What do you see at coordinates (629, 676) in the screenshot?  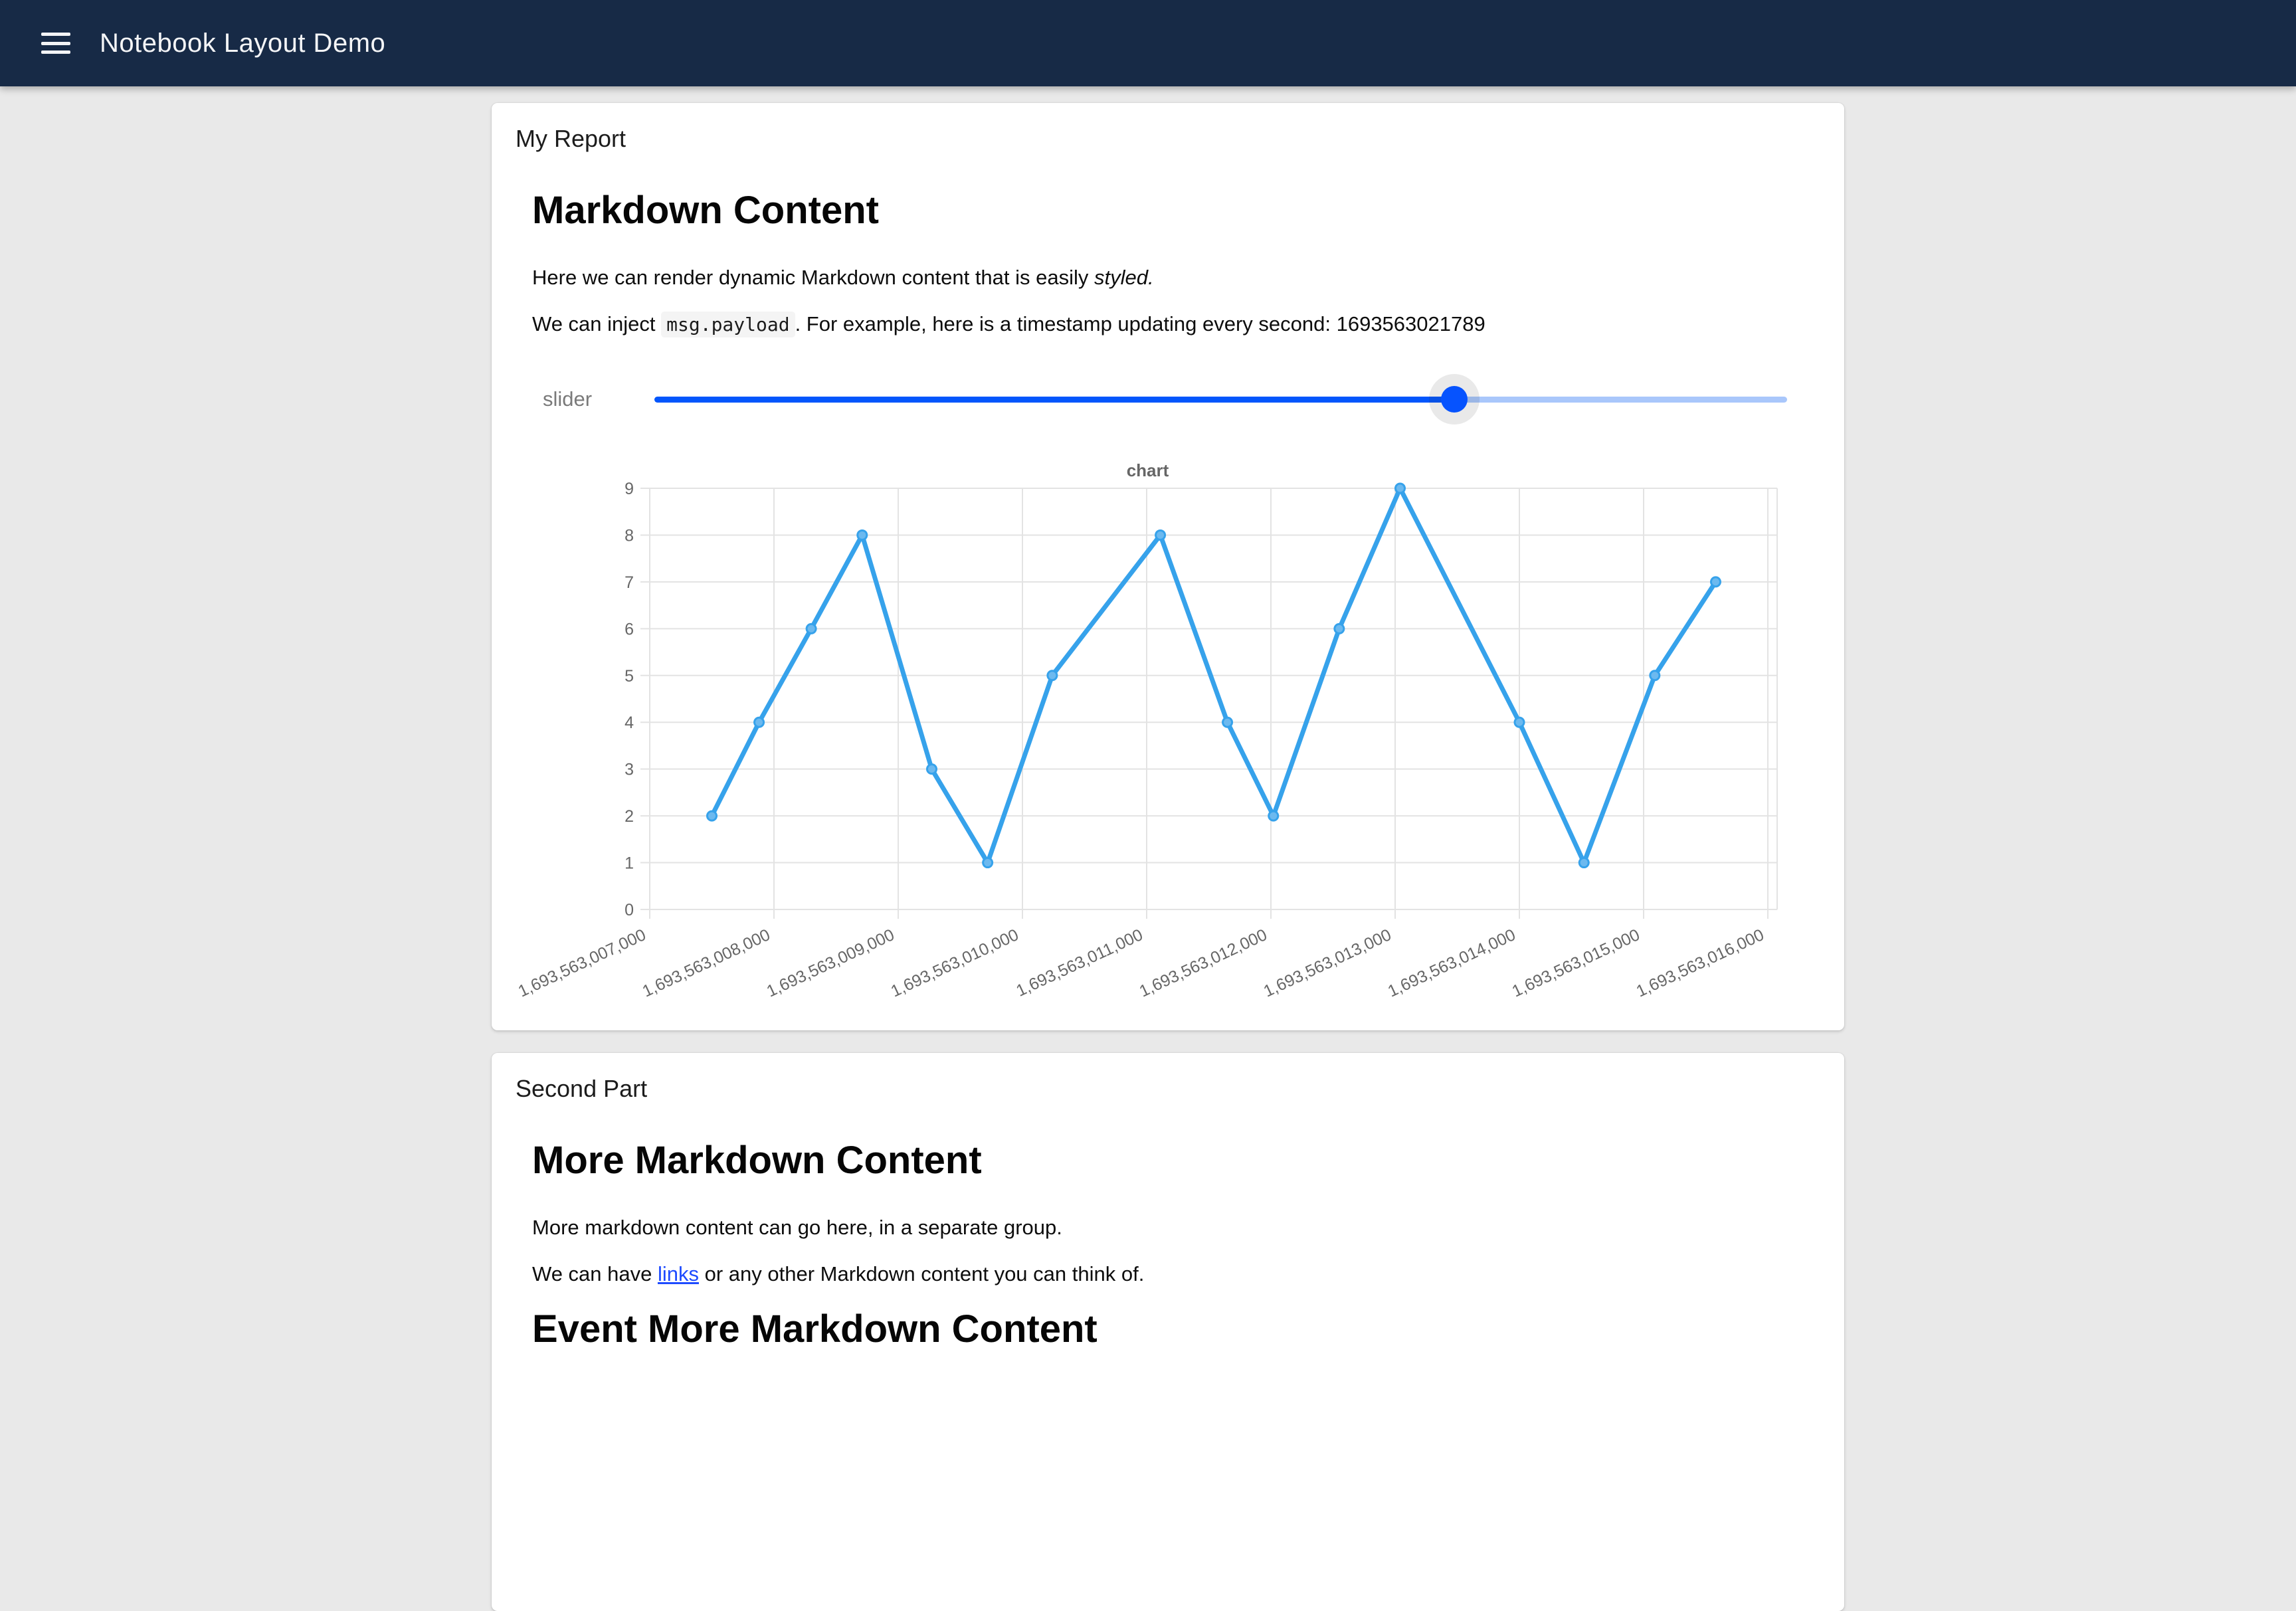 I see `svg-text: 5` at bounding box center [629, 676].